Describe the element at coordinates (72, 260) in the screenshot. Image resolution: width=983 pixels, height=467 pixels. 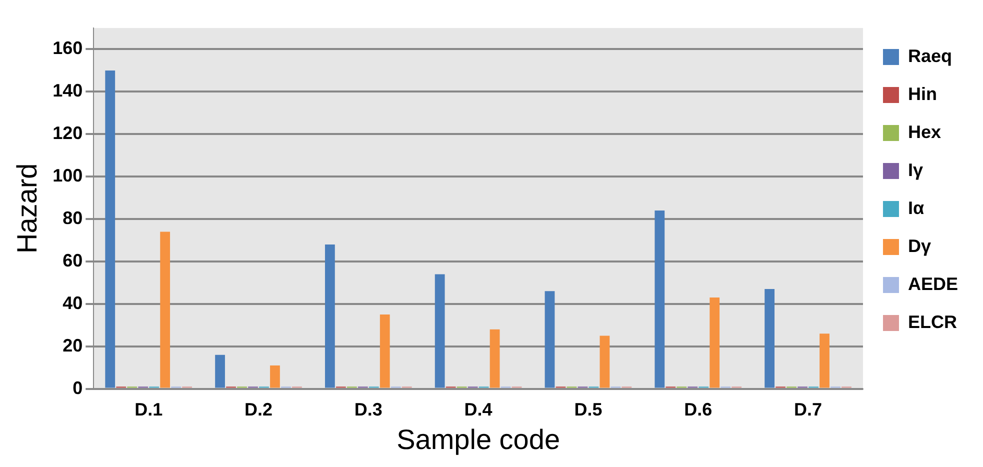
I see `y-tick-label: 60` at that location.